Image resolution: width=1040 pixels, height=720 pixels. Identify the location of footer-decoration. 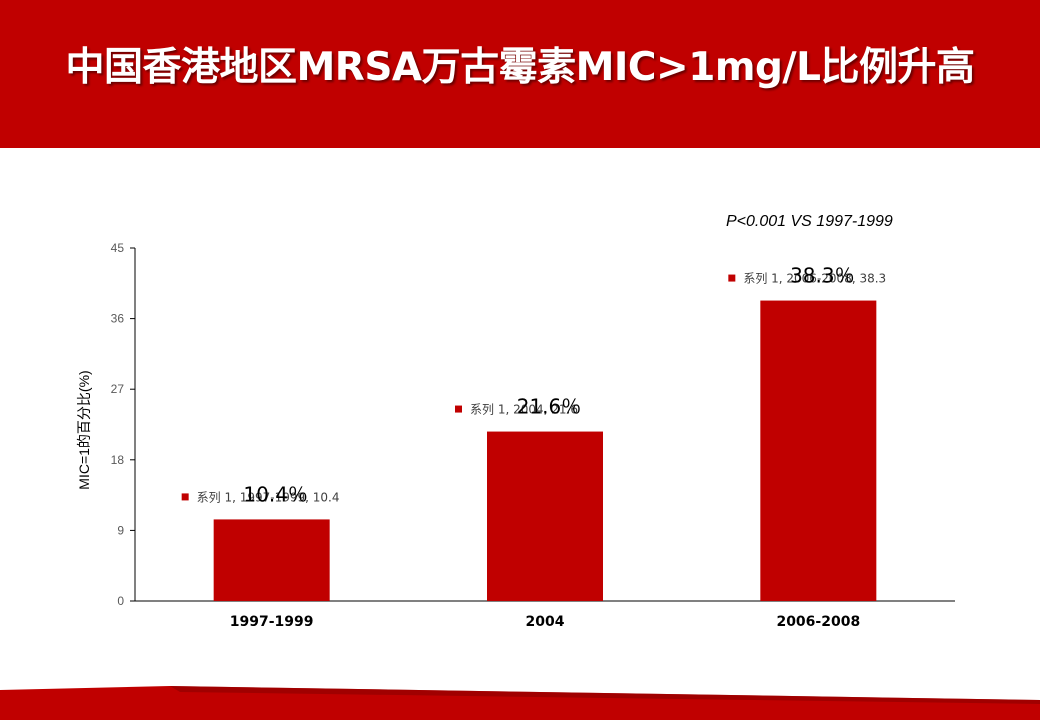
(520, 703).